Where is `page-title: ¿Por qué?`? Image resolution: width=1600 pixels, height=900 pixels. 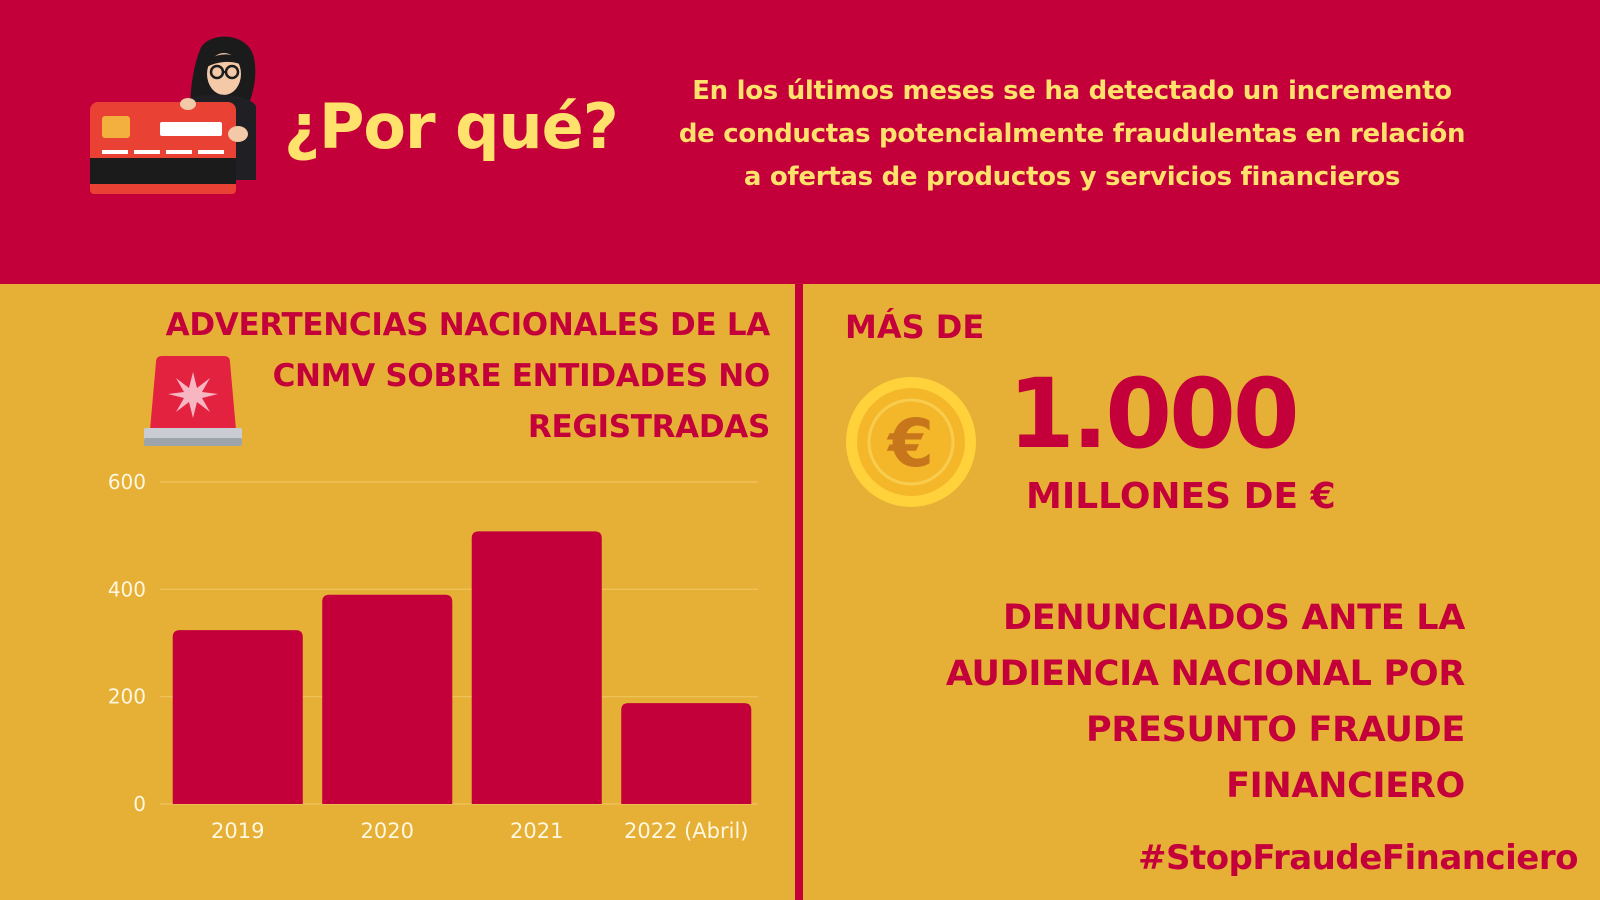 page-title: ¿Por qué? is located at coordinates (451, 126).